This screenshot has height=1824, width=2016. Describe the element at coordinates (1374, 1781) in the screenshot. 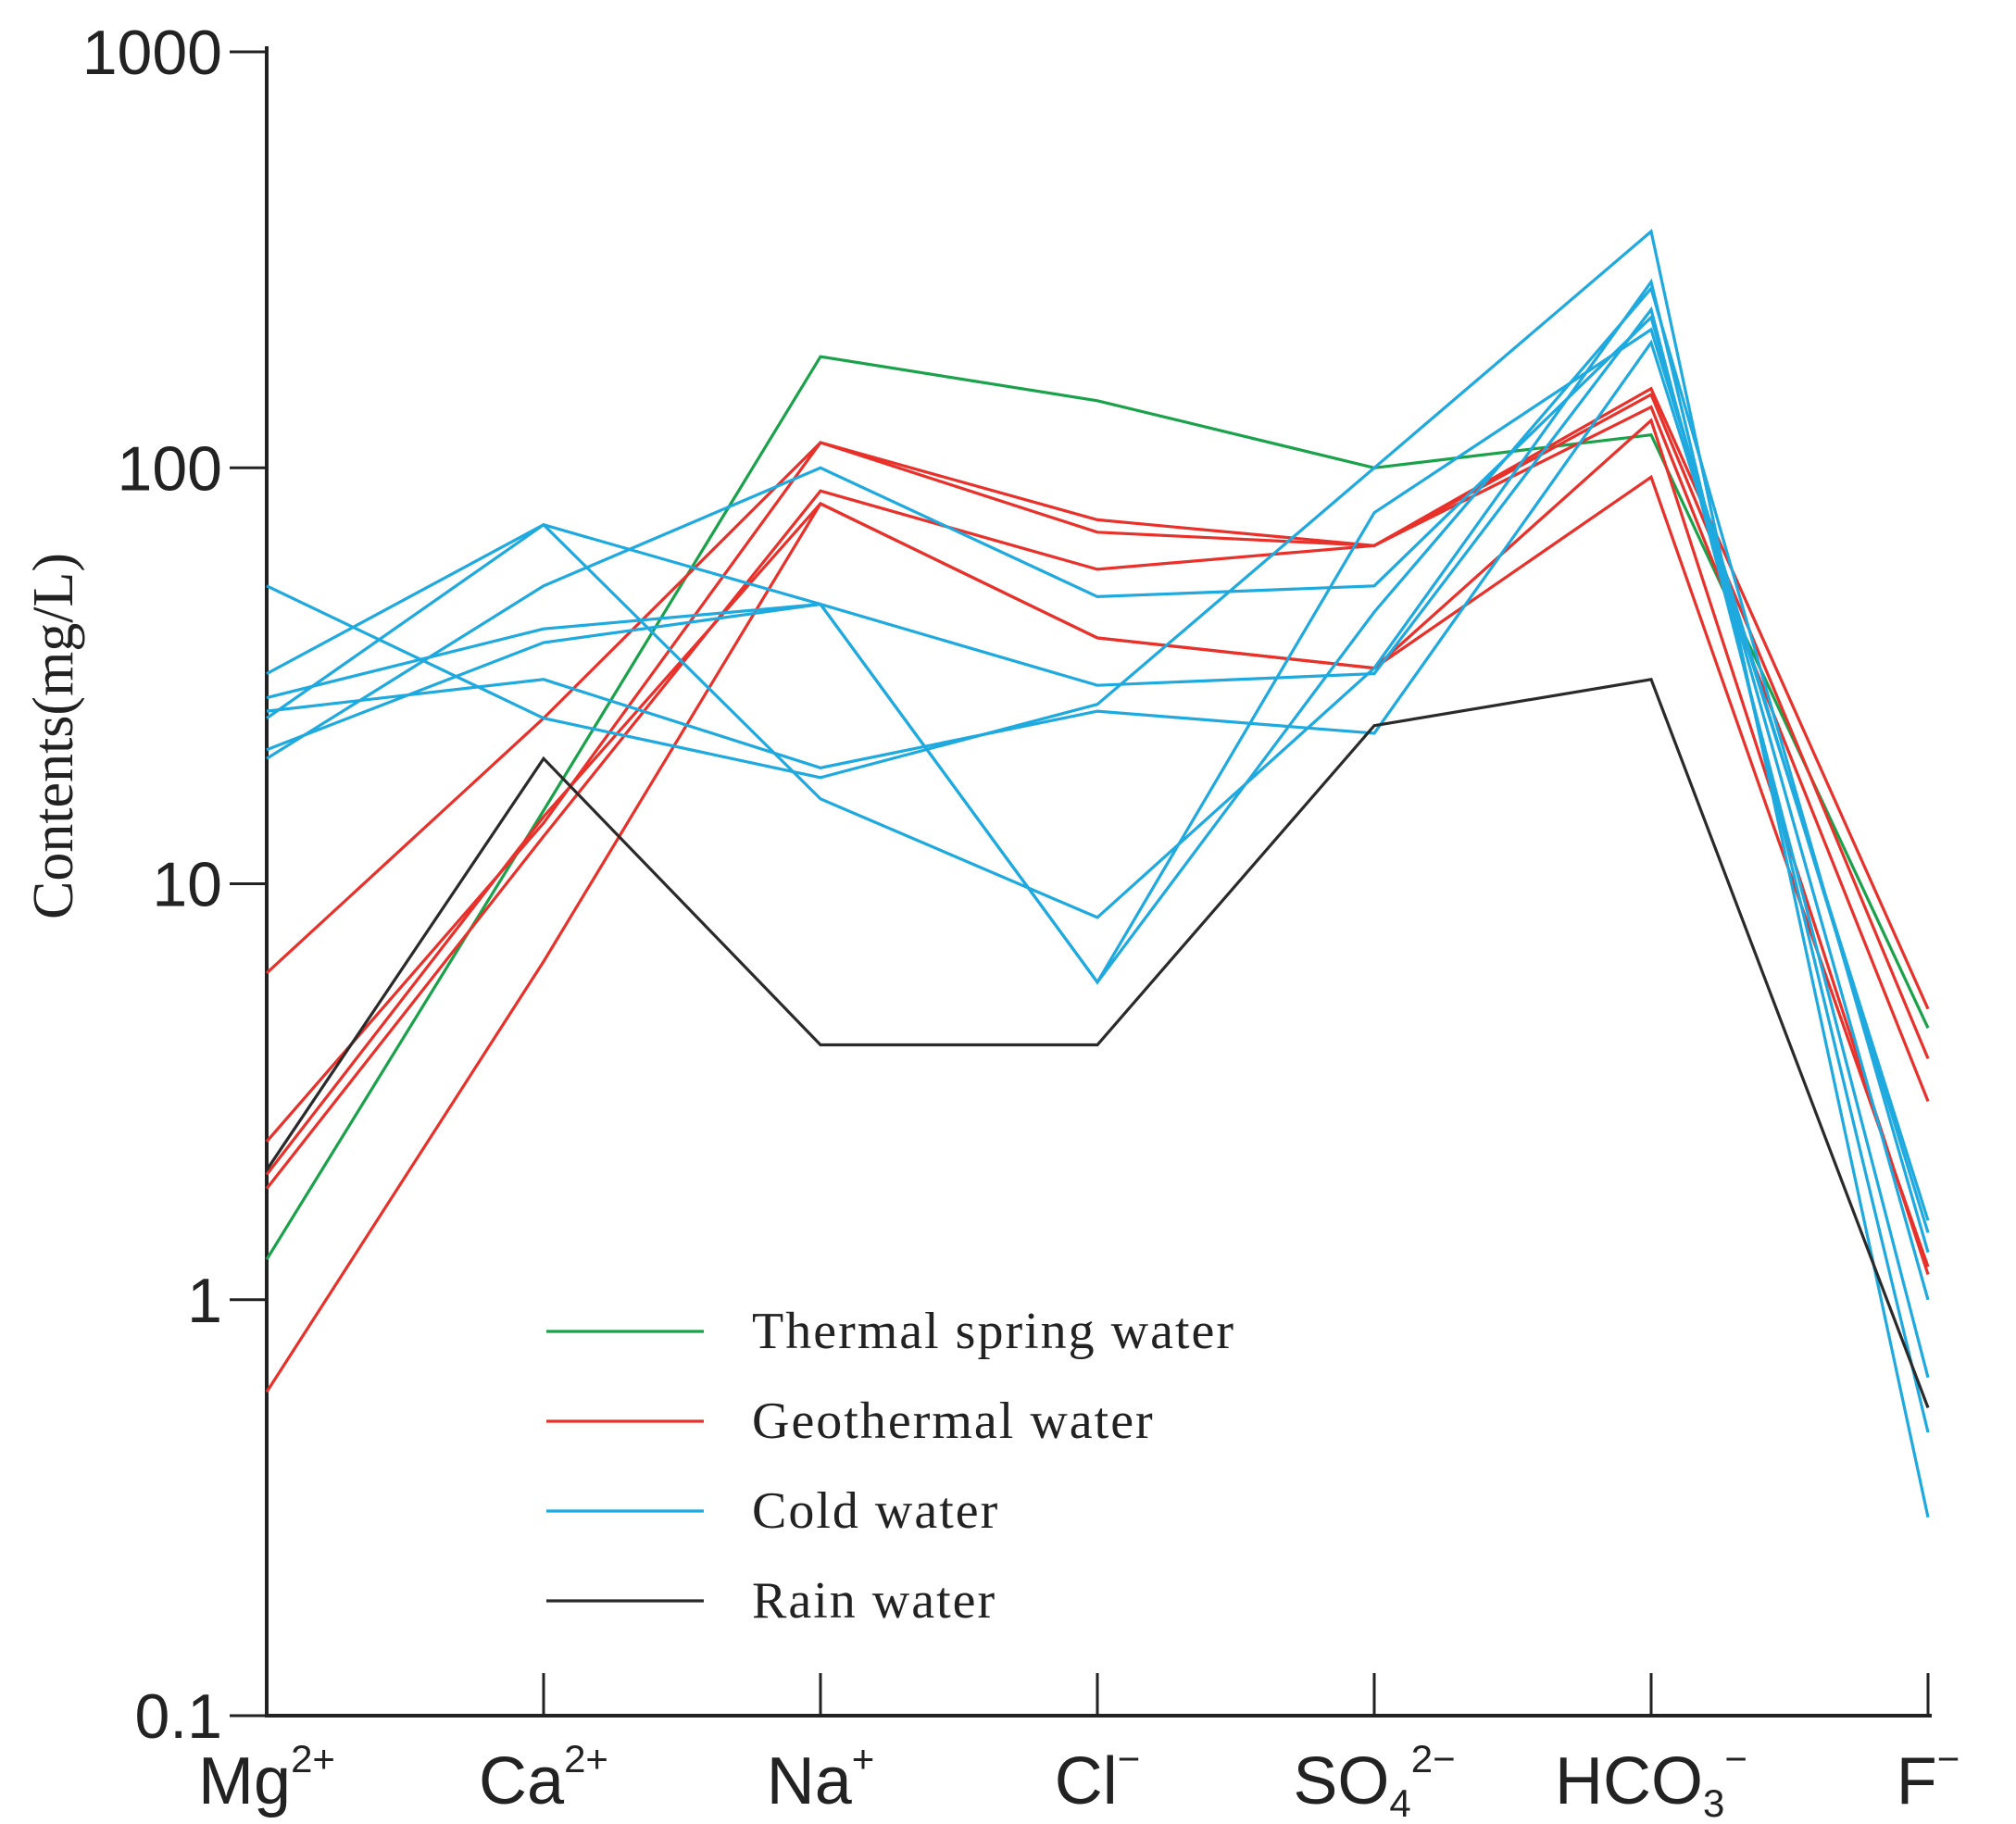

I see `x-tick-label: SO42−` at that location.